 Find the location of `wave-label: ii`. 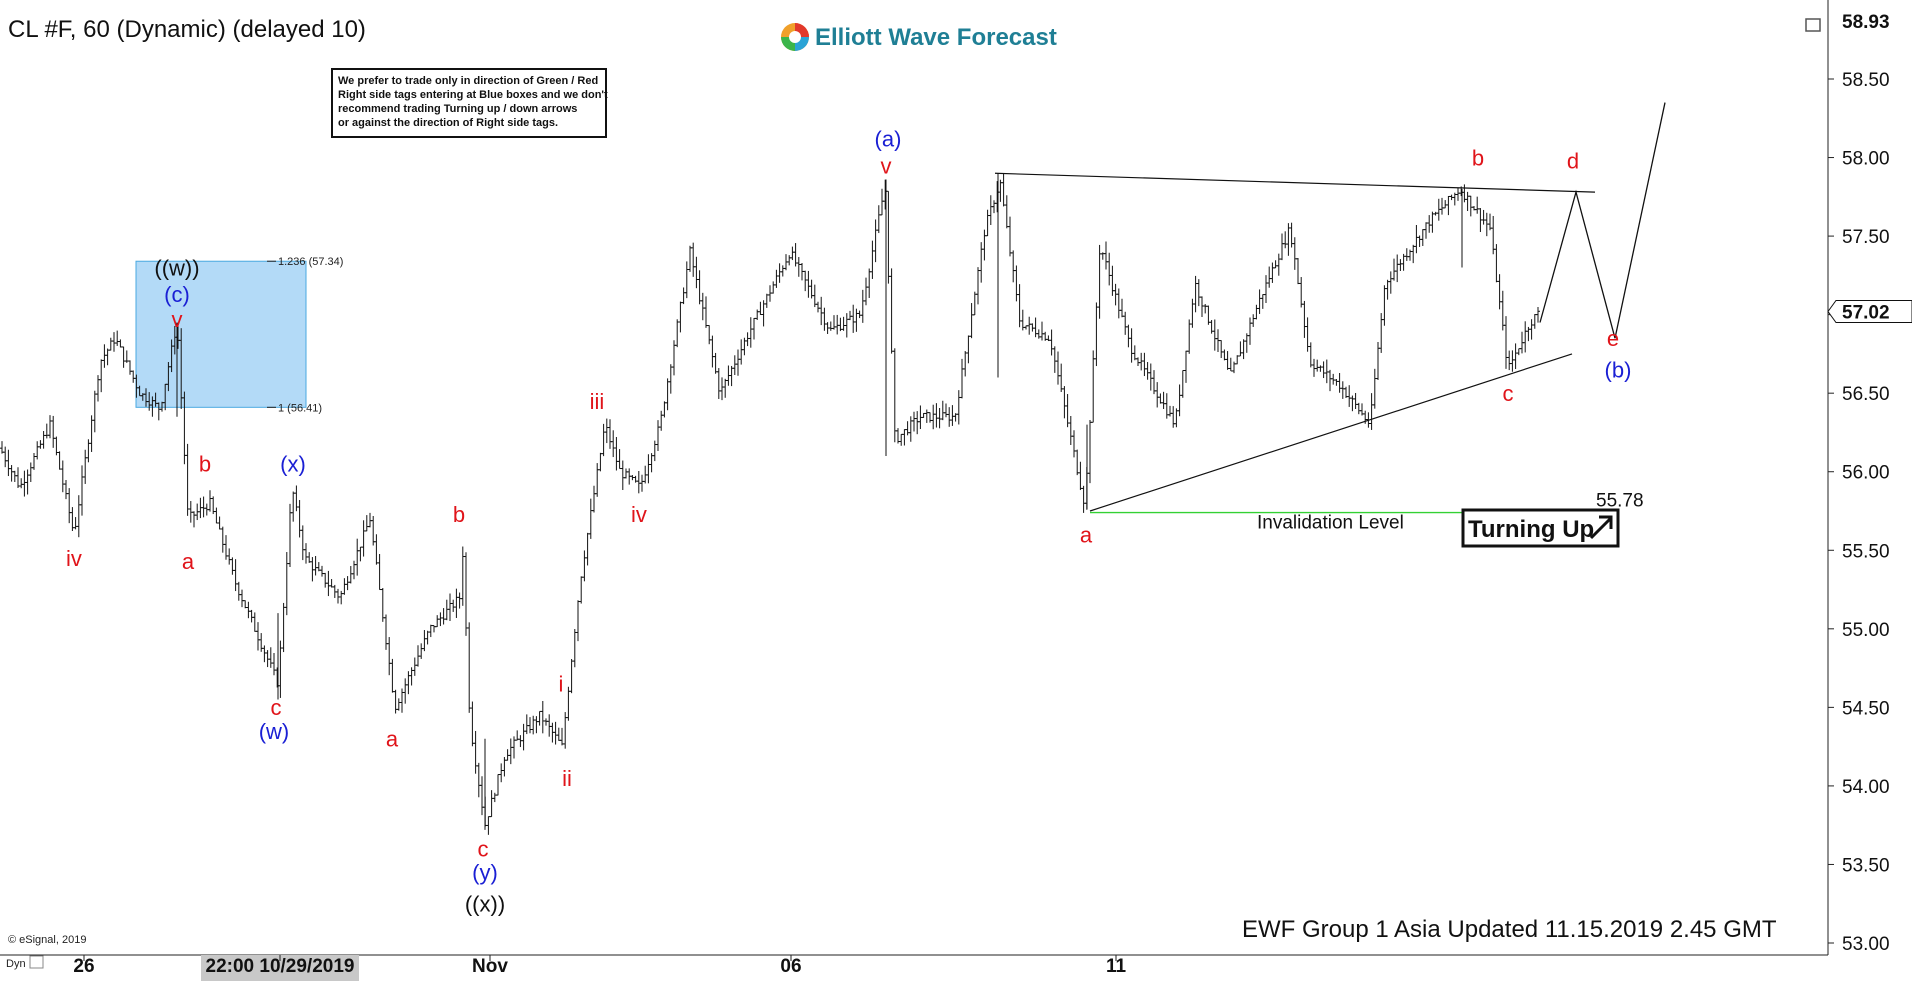

wave-label: ii is located at coordinates (567, 778).